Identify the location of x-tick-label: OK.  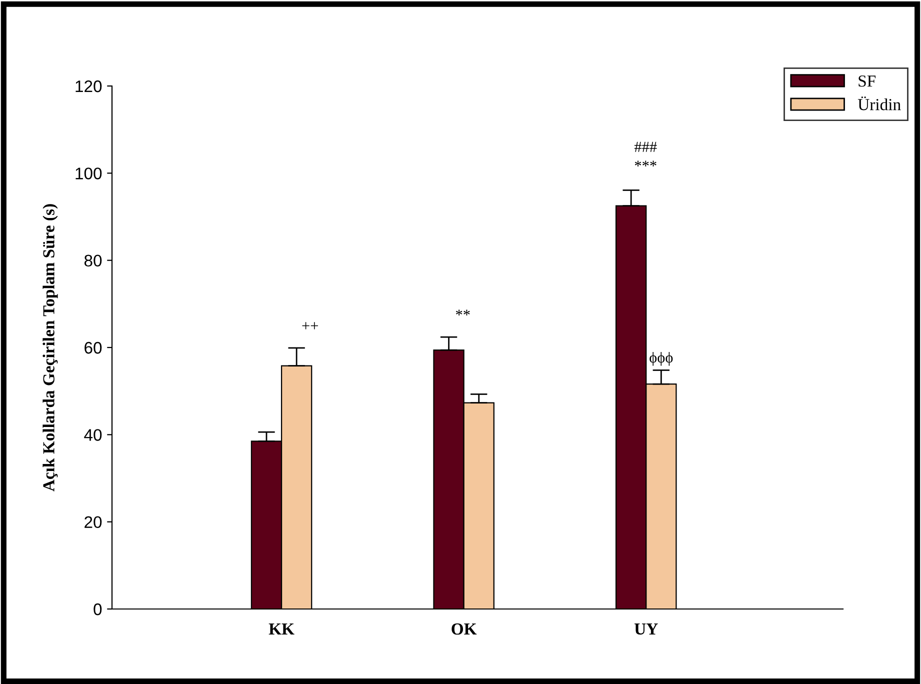
(464, 629).